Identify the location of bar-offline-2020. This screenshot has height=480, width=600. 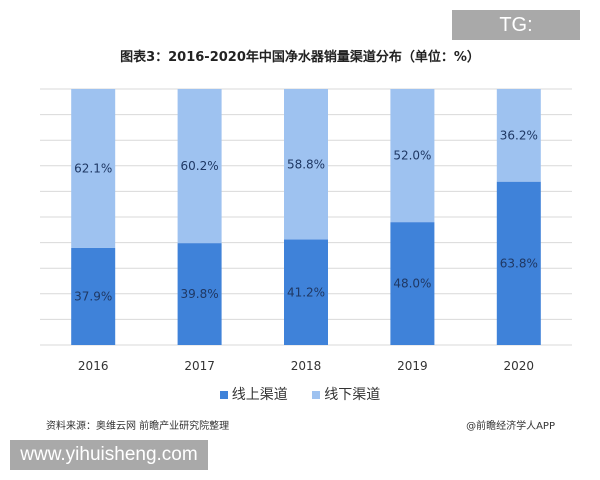
(518, 135).